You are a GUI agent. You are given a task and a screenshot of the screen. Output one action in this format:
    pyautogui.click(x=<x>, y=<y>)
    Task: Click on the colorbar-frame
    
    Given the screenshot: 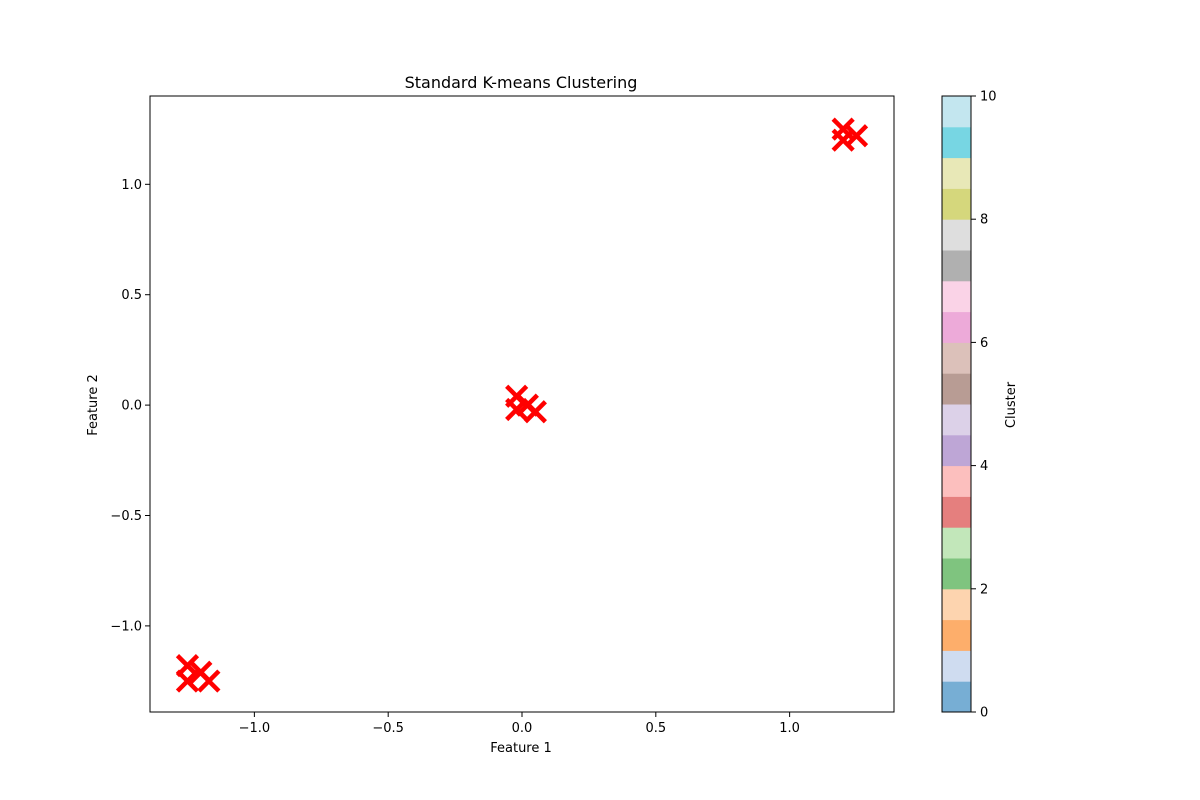 What is the action you would take?
    pyautogui.click(x=956, y=404)
    